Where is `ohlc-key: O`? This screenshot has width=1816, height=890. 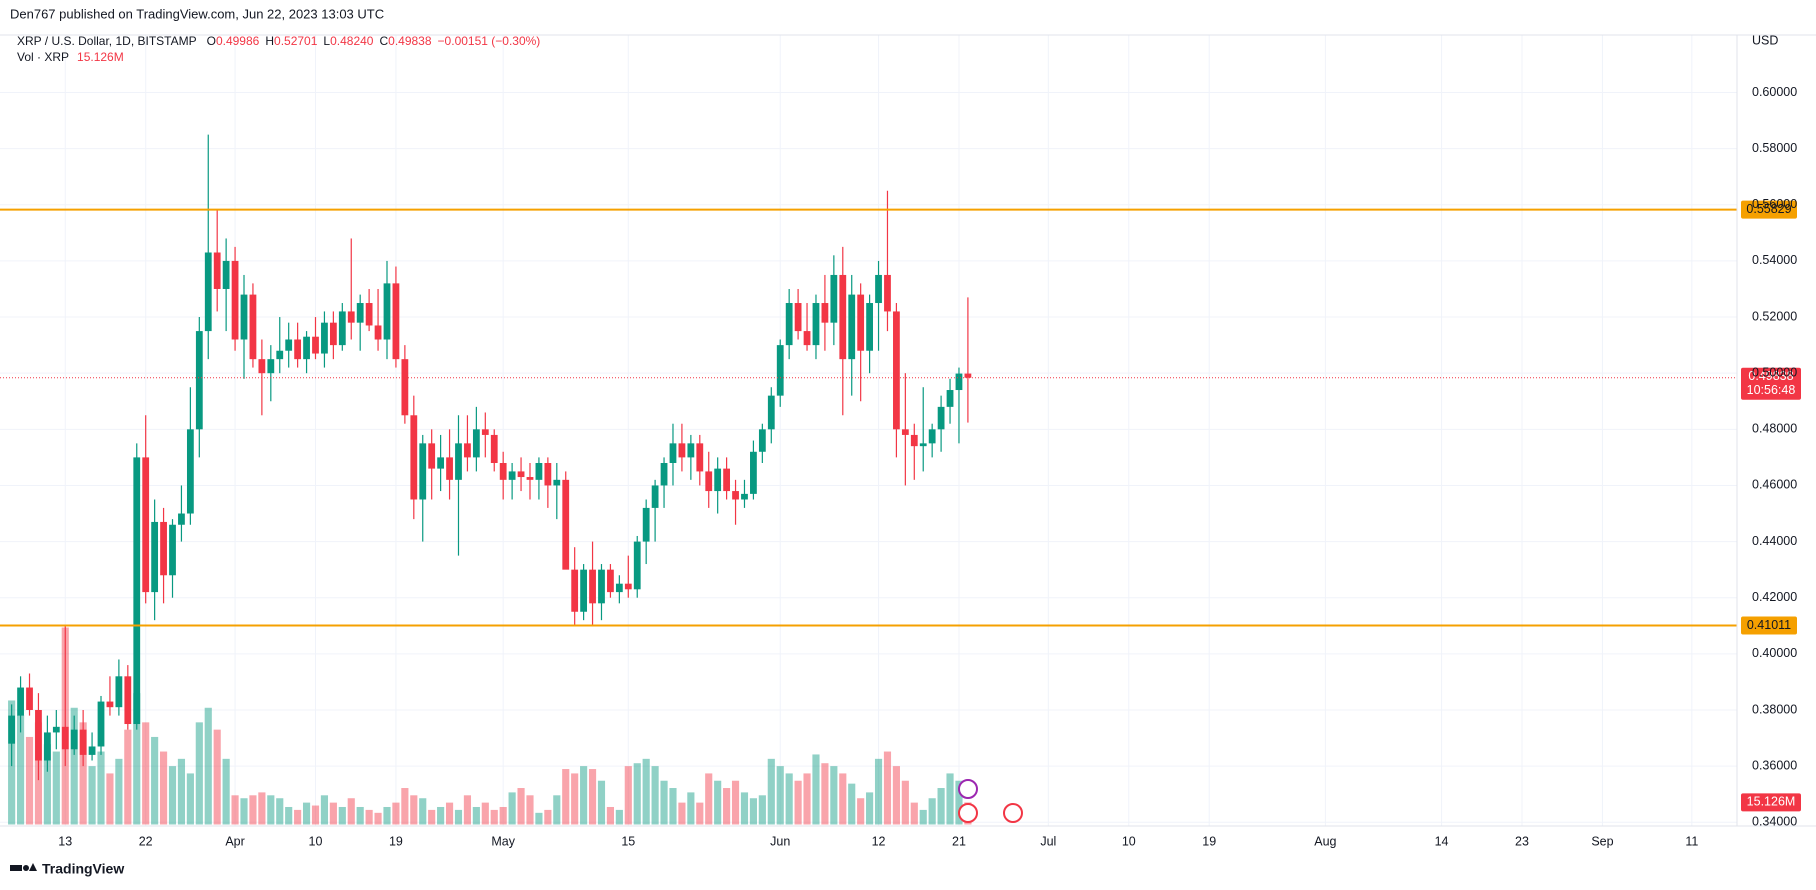 ohlc-key: O is located at coordinates (211, 41).